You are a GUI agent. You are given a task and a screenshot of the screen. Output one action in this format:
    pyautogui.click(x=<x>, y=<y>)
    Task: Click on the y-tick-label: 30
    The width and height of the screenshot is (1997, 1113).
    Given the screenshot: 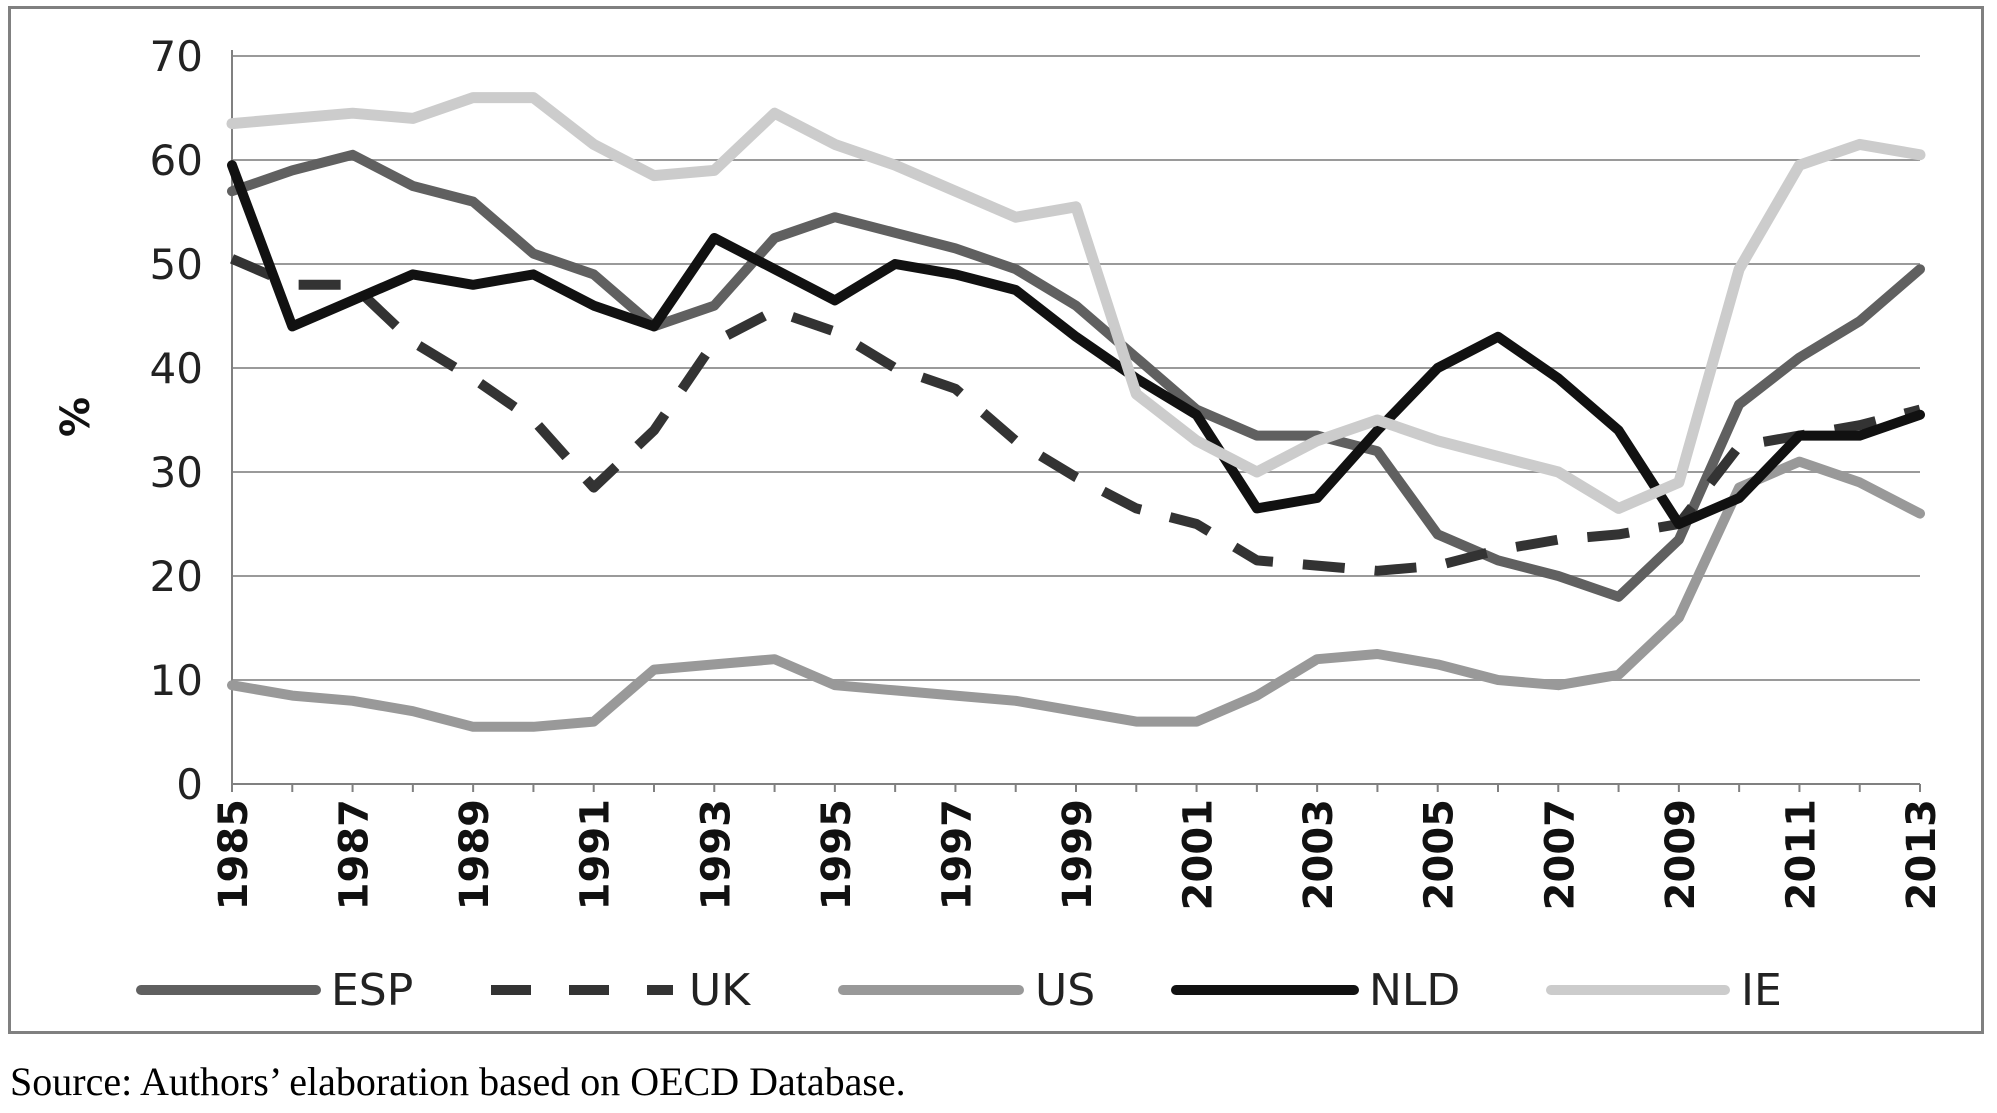 What is the action you would take?
    pyautogui.click(x=176, y=472)
    